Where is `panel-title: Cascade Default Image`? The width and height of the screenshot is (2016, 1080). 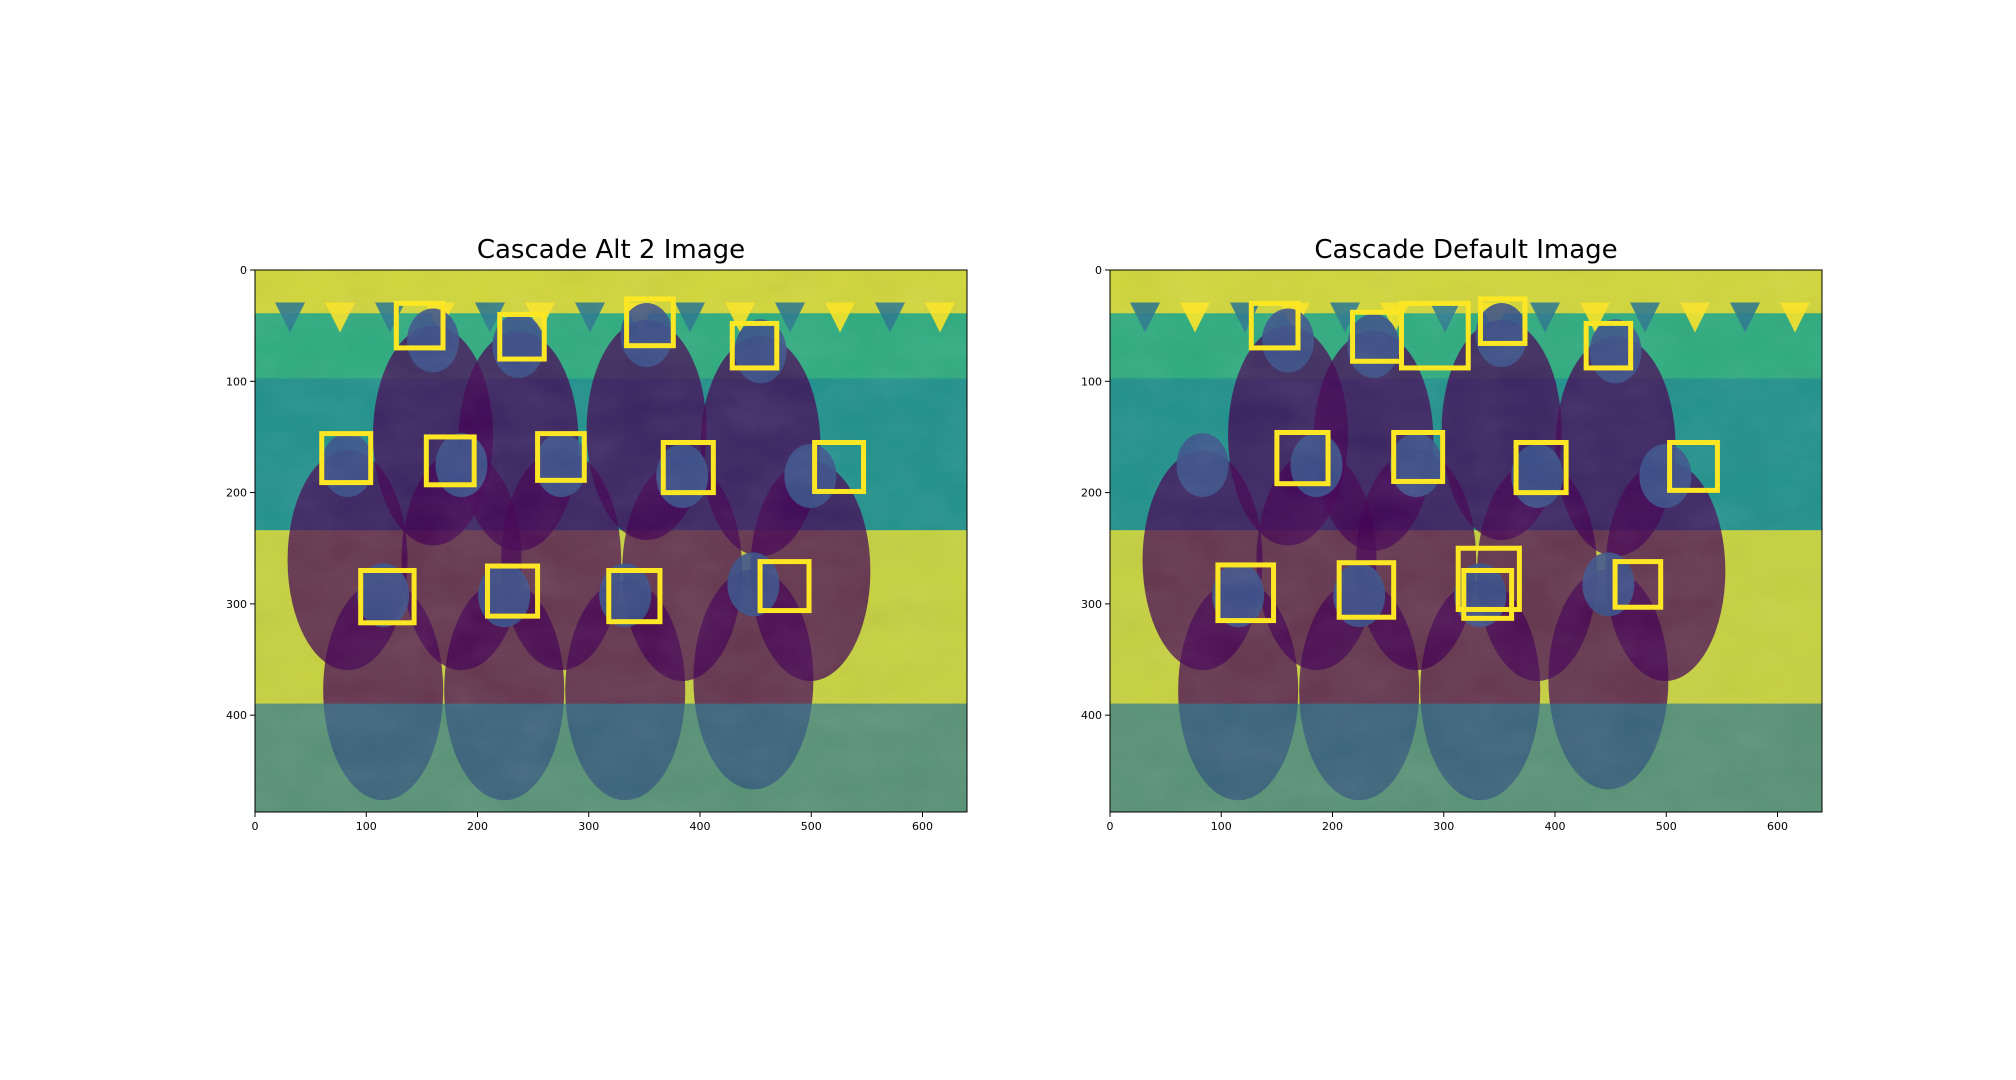
panel-title: Cascade Default Image is located at coordinates (1465, 250).